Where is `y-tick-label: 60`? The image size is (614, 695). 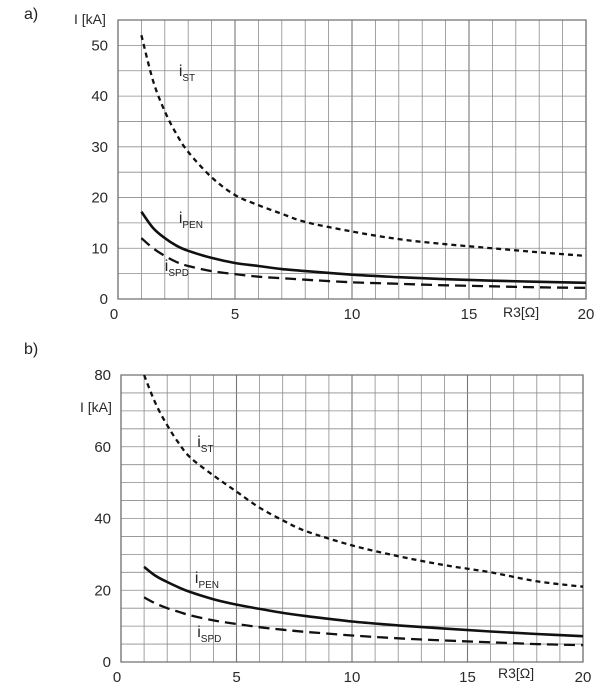
y-tick-label: 60 is located at coordinates (102, 447).